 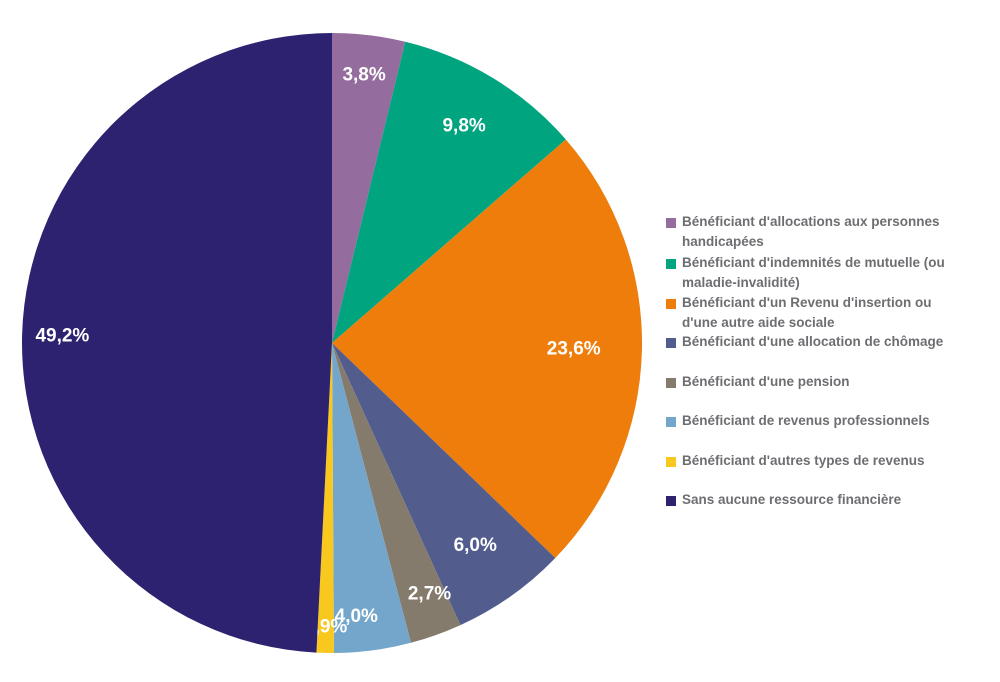 I want to click on legend-item: Bénéficiant d'une pension, so click(x=816, y=382).